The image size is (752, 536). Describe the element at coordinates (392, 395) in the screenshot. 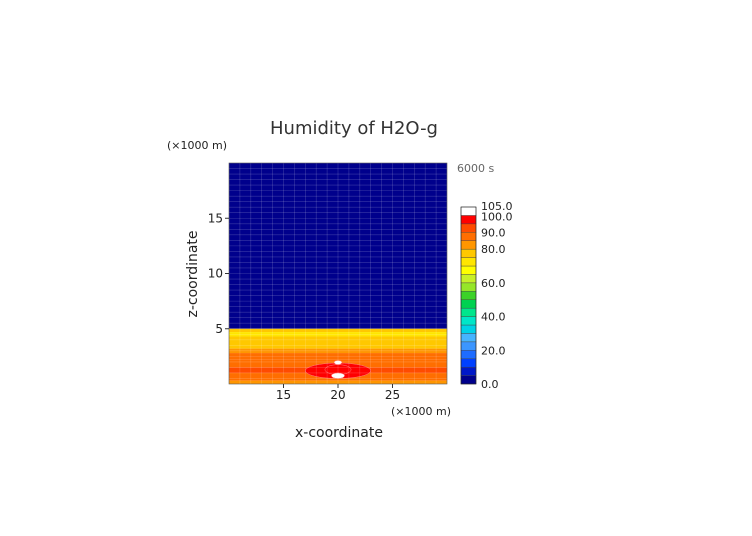

I see `x-tick-label: 25` at that location.